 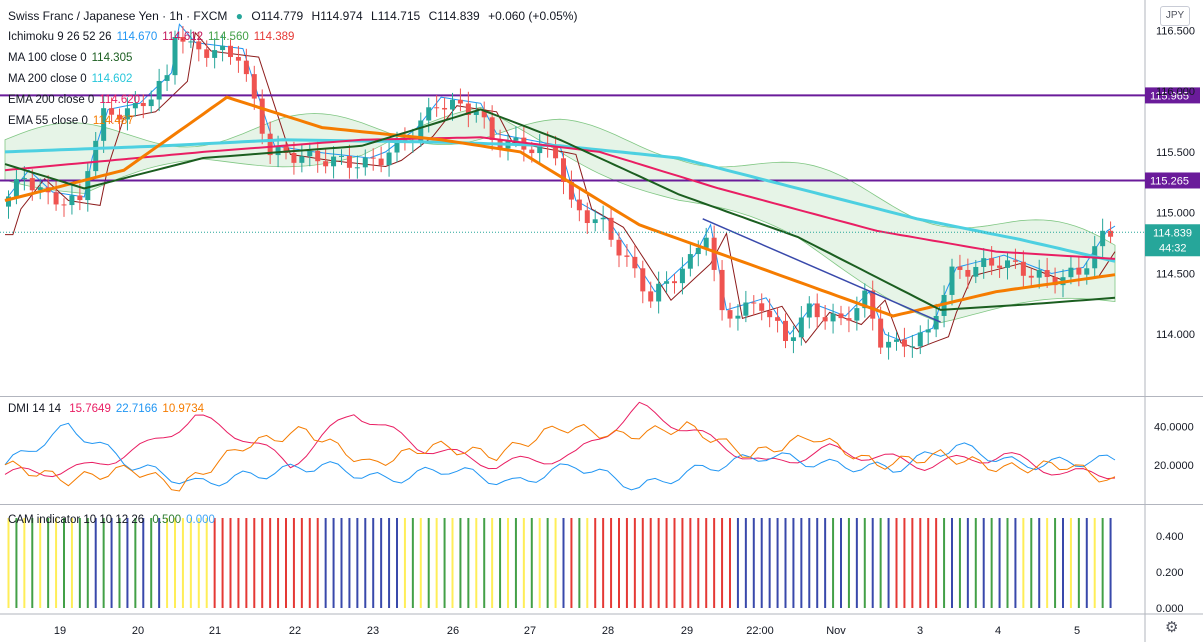 What do you see at coordinates (1077, 631) in the screenshot?
I see `time-tick-label: 5` at bounding box center [1077, 631].